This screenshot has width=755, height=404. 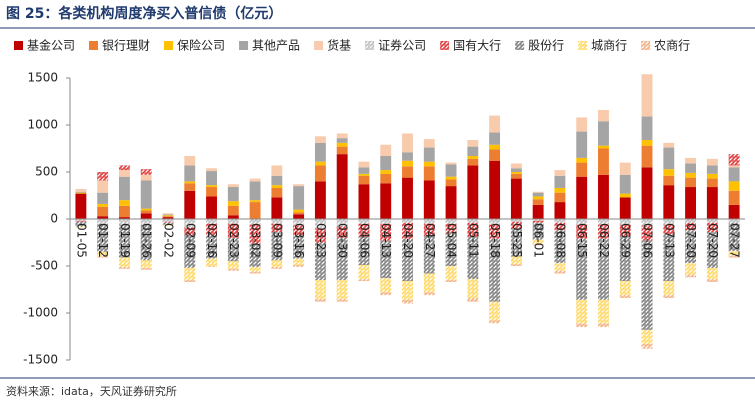 I want to click on x-tick-label: 02-23, so click(x=234, y=240).